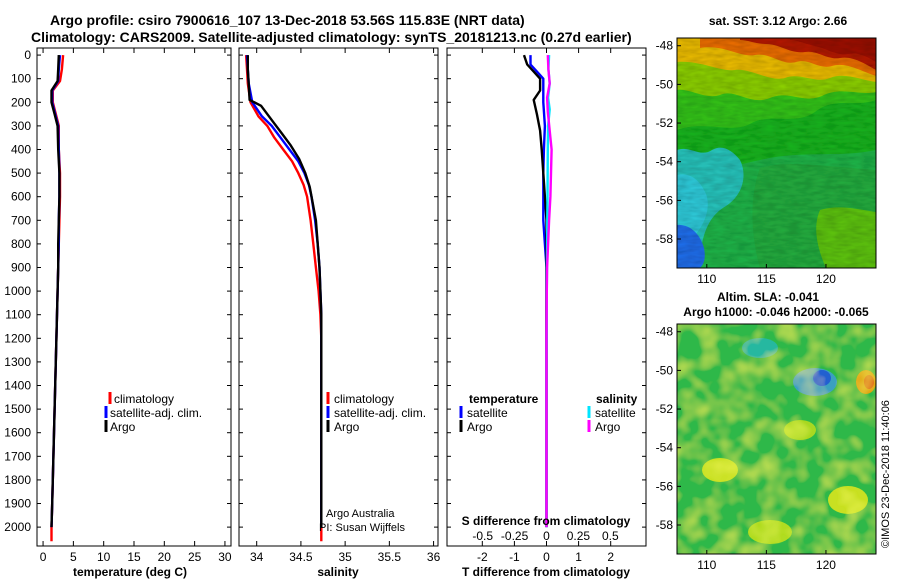 The height and width of the screenshot is (580, 900). I want to click on s-difference-tick-label: 0.5, so click(610, 536).